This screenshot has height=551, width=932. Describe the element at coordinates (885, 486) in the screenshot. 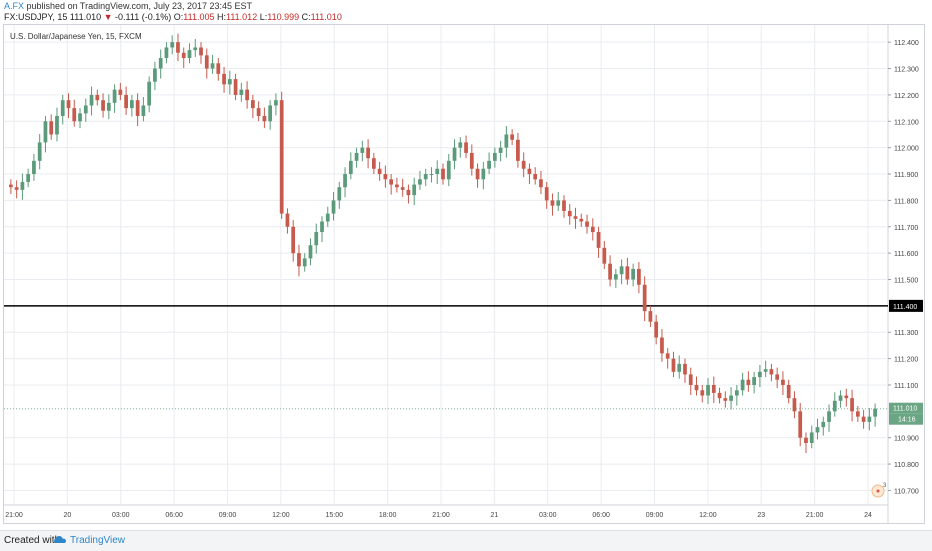

I see `alert-badge-count: 3` at that location.